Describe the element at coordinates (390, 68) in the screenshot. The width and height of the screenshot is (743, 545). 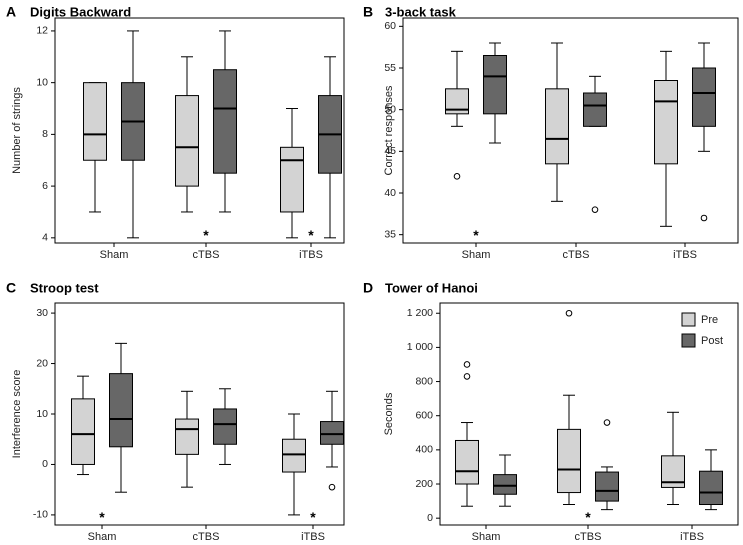
I see `y-tick-label: 55` at that location.